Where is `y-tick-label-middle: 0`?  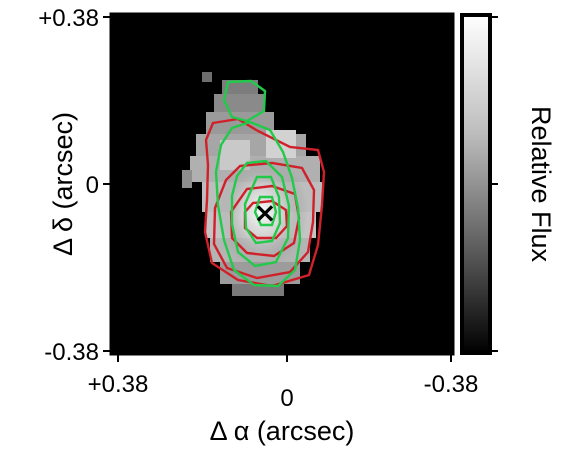 y-tick-label-middle: 0 is located at coordinates (92, 185).